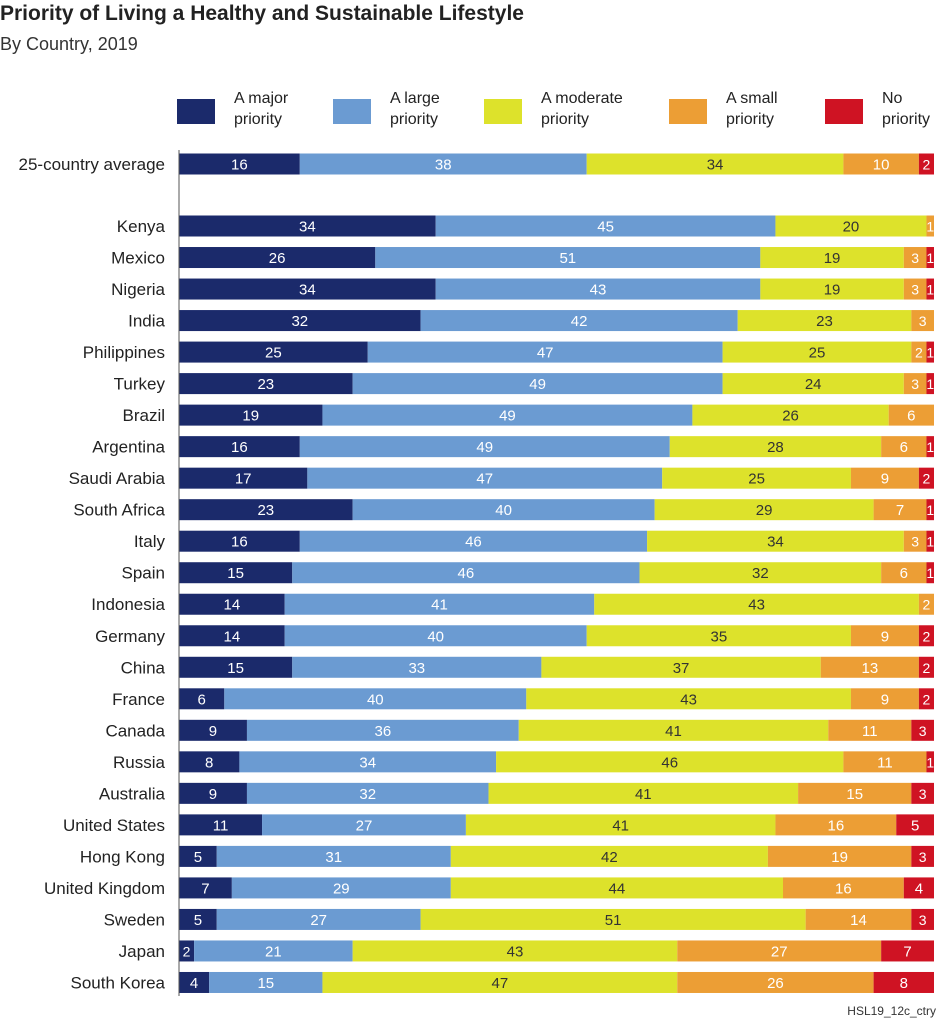 The image size is (942, 1024). Describe the element at coordinates (503, 111) in the screenshot. I see `legend-swatch-moderate` at that location.